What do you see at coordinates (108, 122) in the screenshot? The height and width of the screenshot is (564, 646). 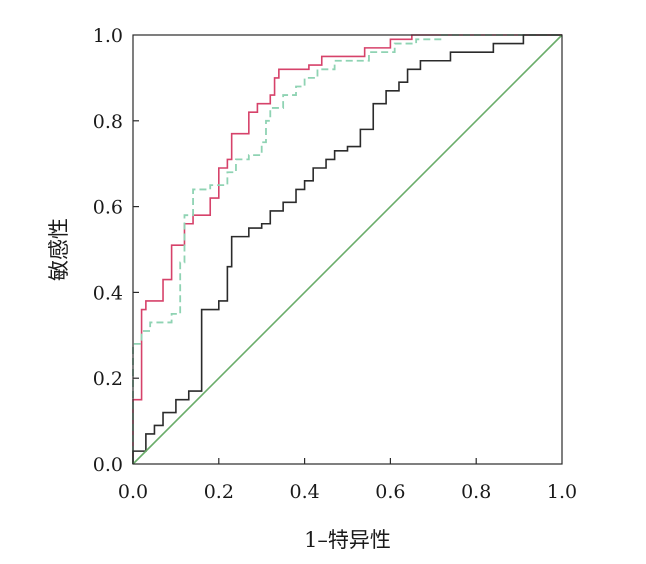 I see `y-tick-label: 0.8` at bounding box center [108, 122].